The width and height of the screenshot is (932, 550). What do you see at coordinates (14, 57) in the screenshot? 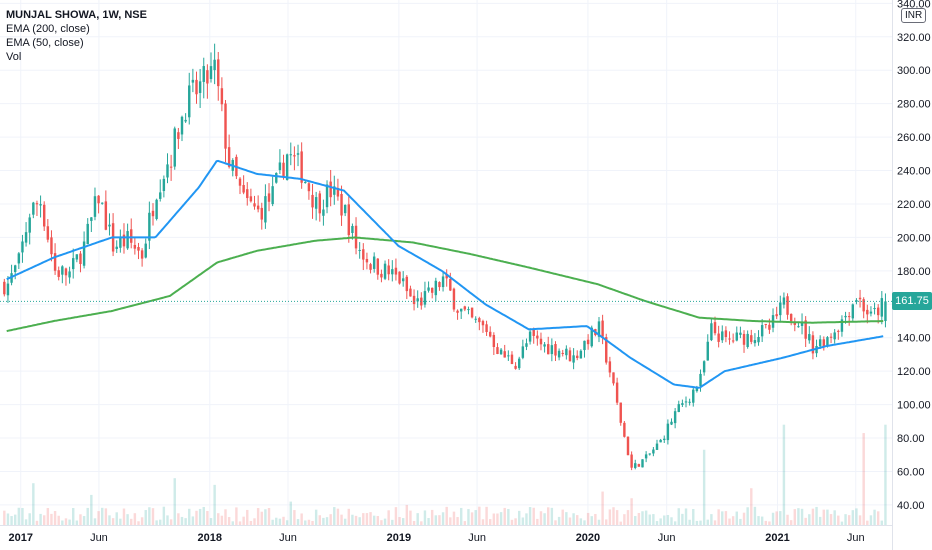
I see `volume-legend: Vol` at bounding box center [14, 57].